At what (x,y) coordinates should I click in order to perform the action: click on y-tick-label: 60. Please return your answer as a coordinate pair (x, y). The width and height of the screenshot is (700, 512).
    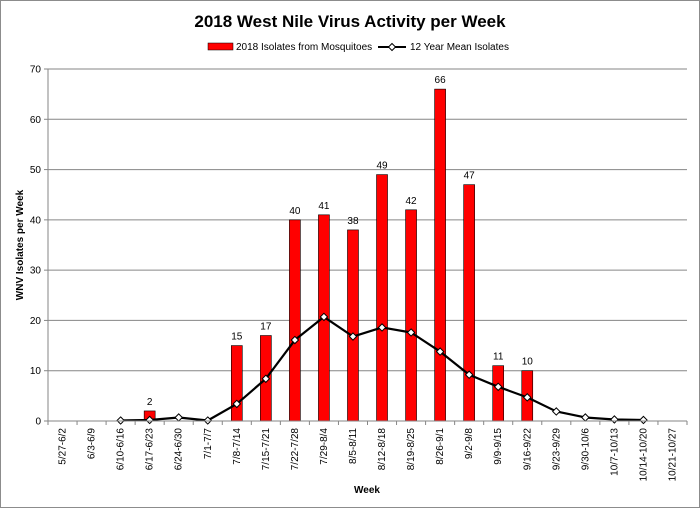
    Looking at the image, I should click on (36, 120).